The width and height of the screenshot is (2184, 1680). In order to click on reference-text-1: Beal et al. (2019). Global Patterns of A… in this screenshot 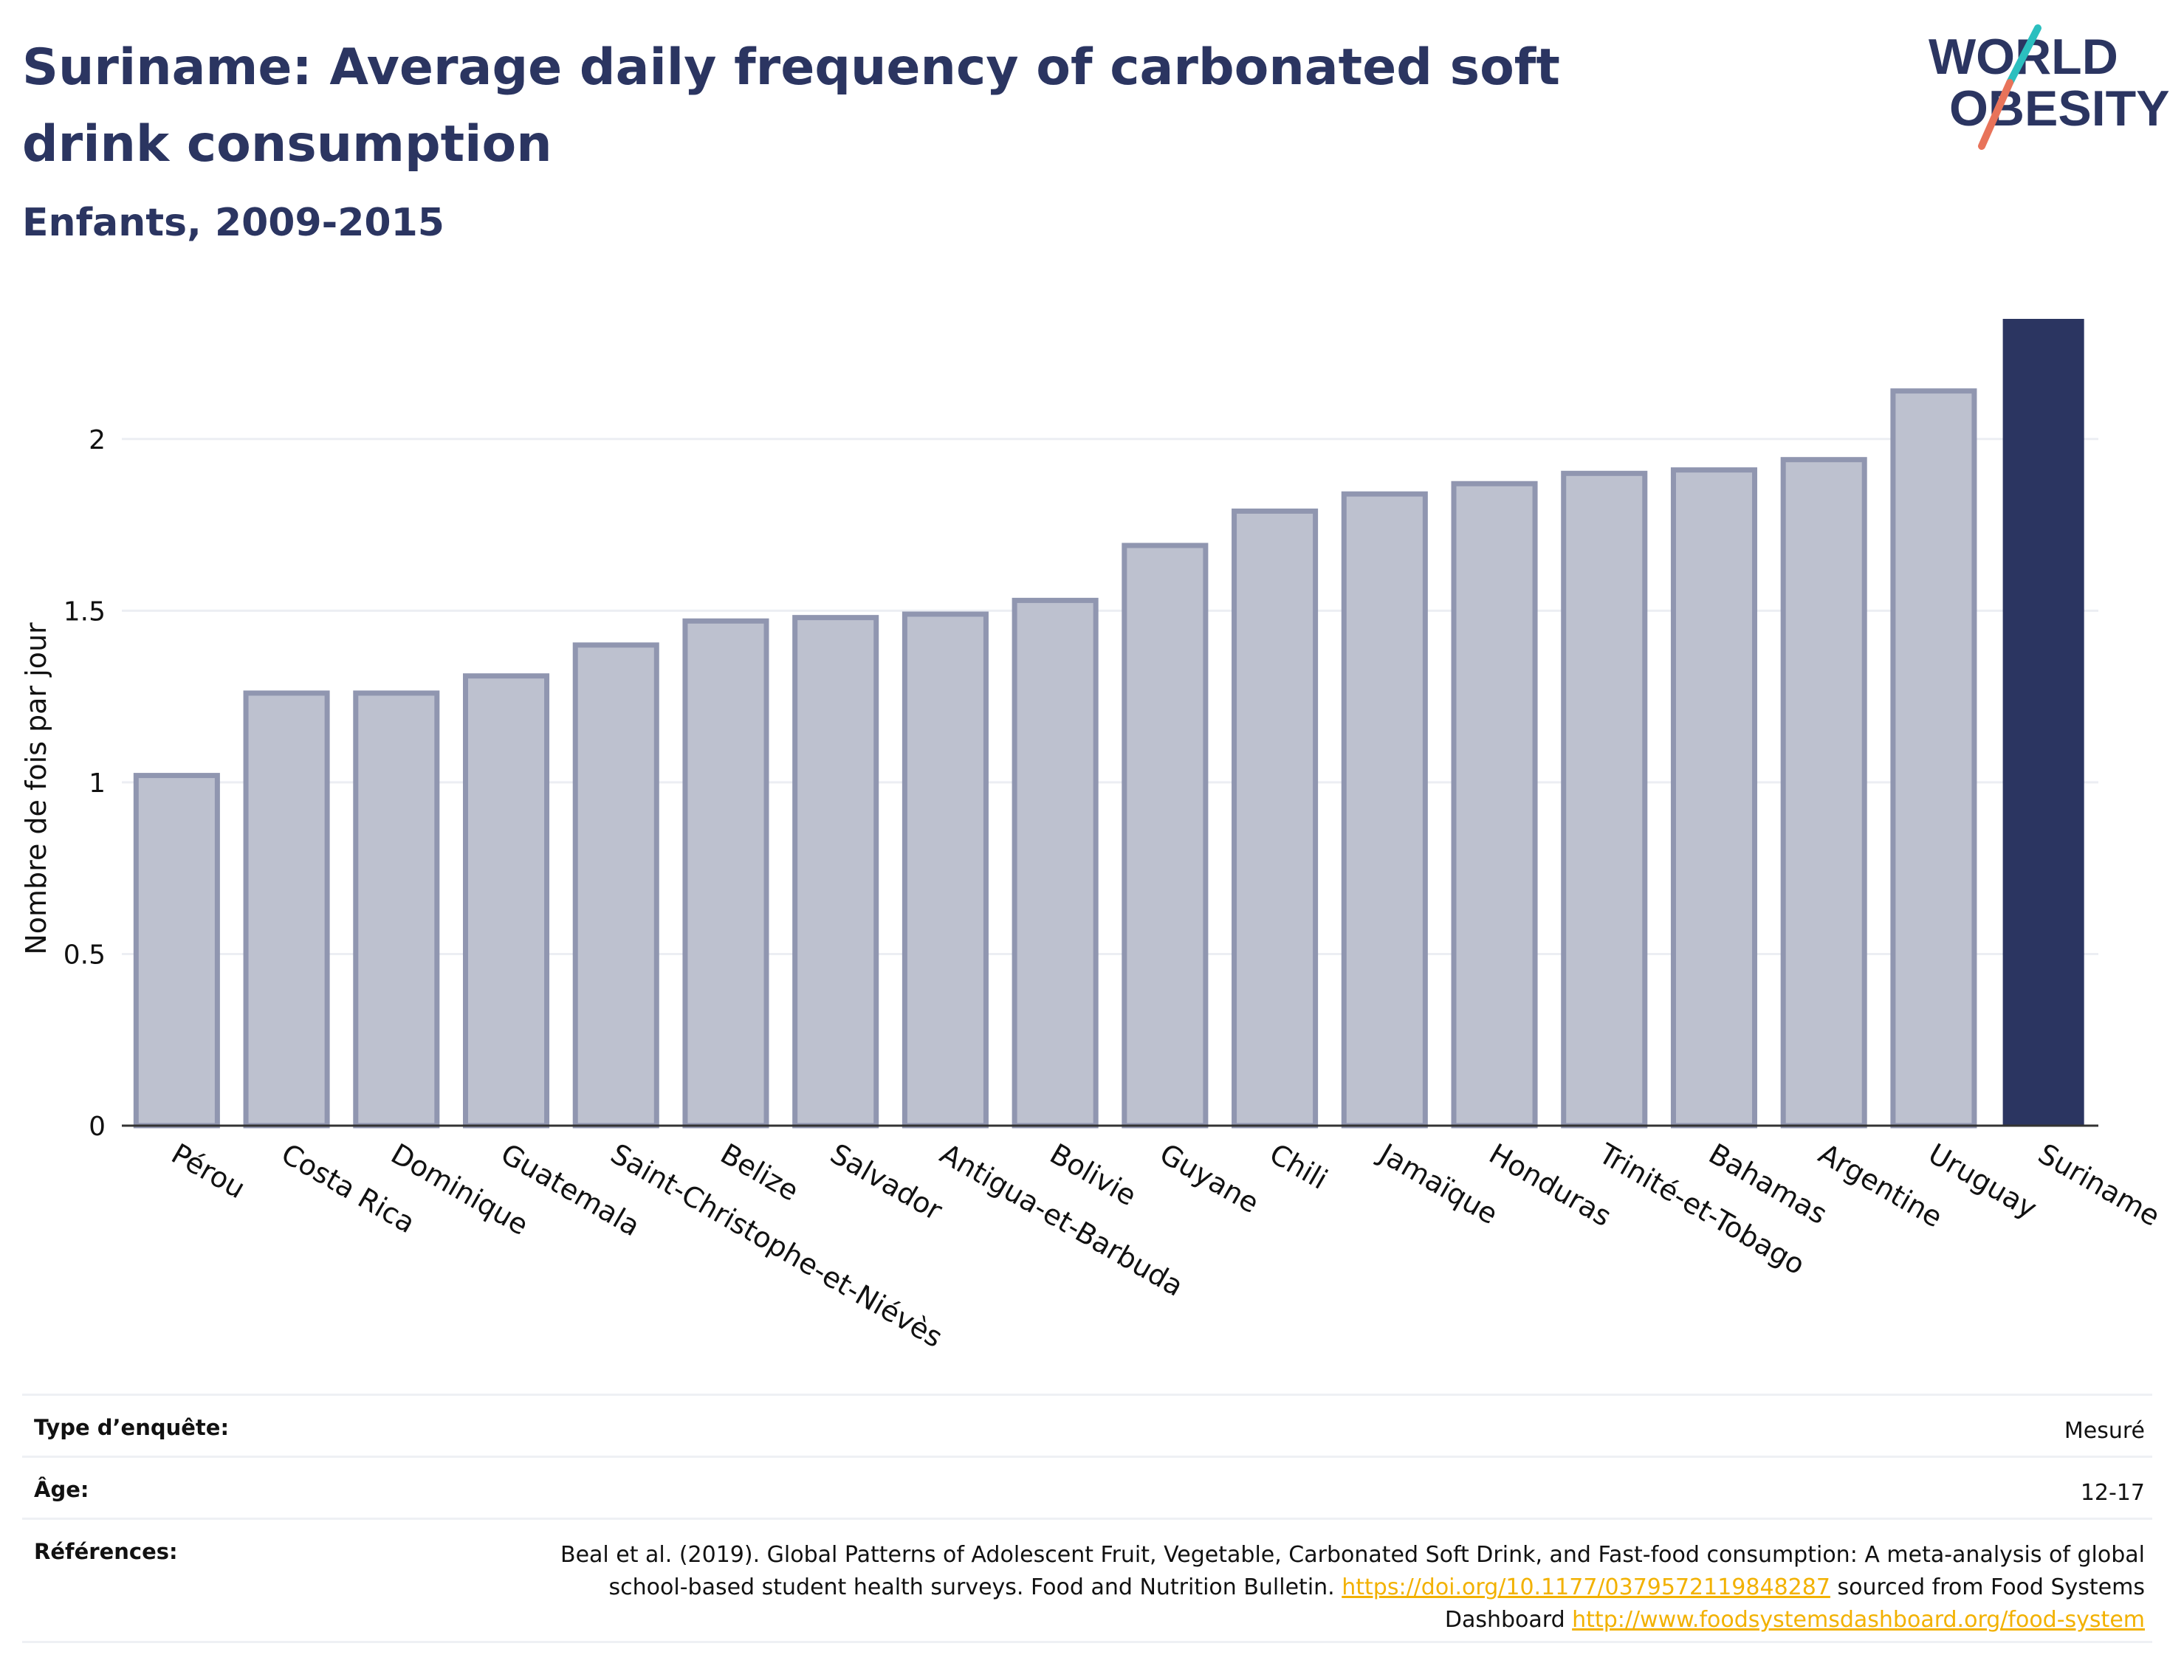, I will do `click(1353, 1571)`.